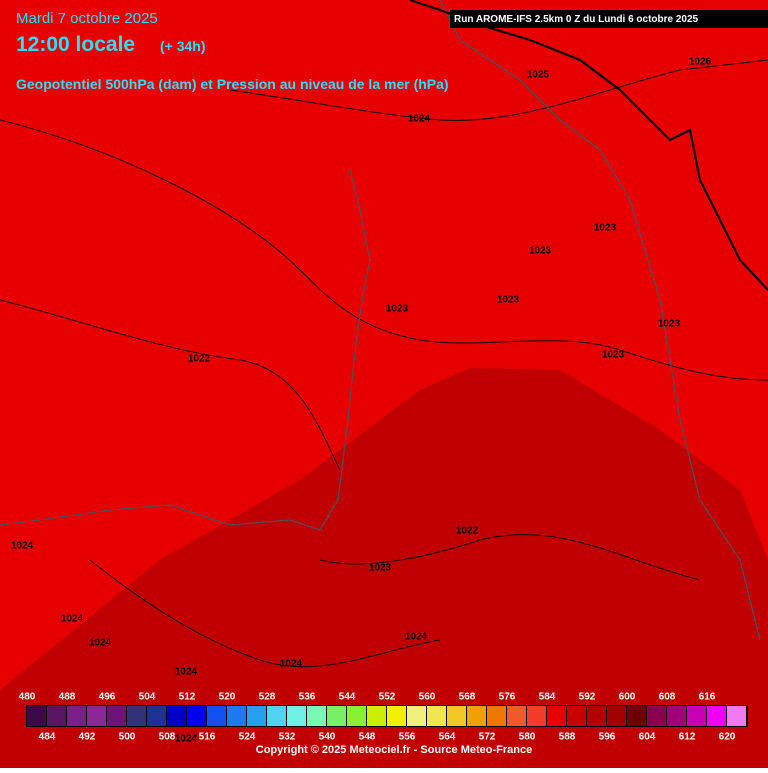  I want to click on isobar-label: 1026, so click(700, 62).